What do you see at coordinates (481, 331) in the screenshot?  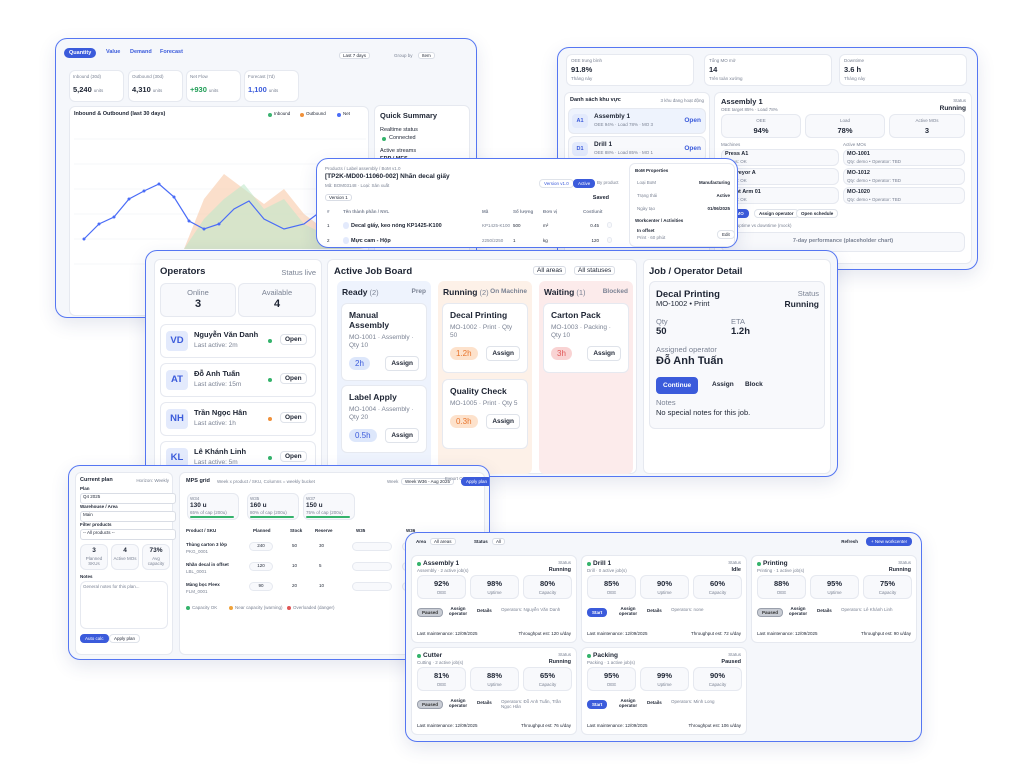 I see `meta: MO-1002 · Print · Qty 50` at bounding box center [481, 331].